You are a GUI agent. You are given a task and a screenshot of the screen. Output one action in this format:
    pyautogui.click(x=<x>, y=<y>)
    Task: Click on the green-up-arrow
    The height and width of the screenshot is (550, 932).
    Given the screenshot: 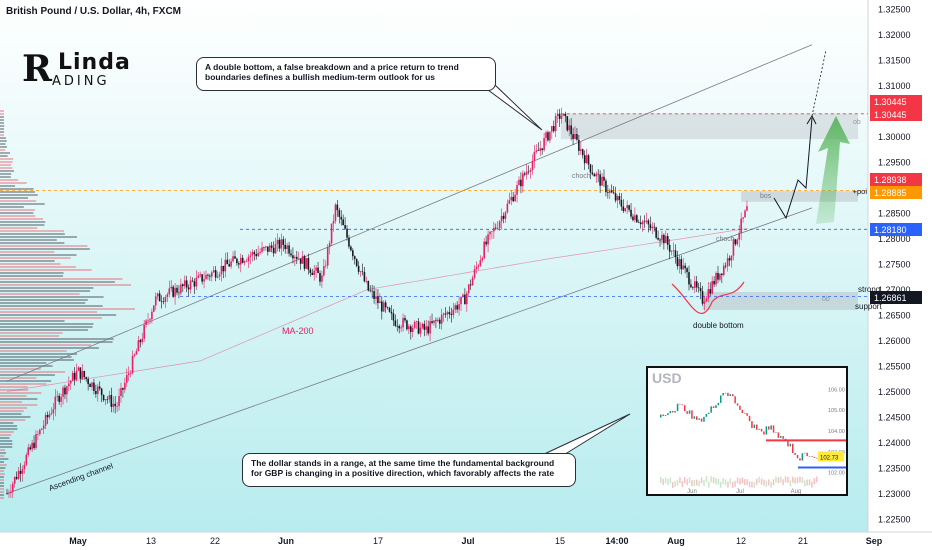 What is the action you would take?
    pyautogui.click(x=833, y=170)
    